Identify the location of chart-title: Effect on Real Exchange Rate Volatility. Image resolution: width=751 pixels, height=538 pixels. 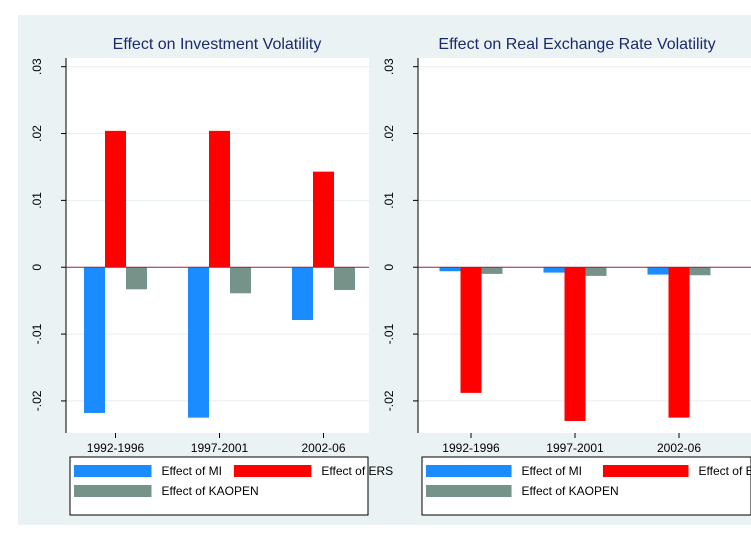
(576, 44).